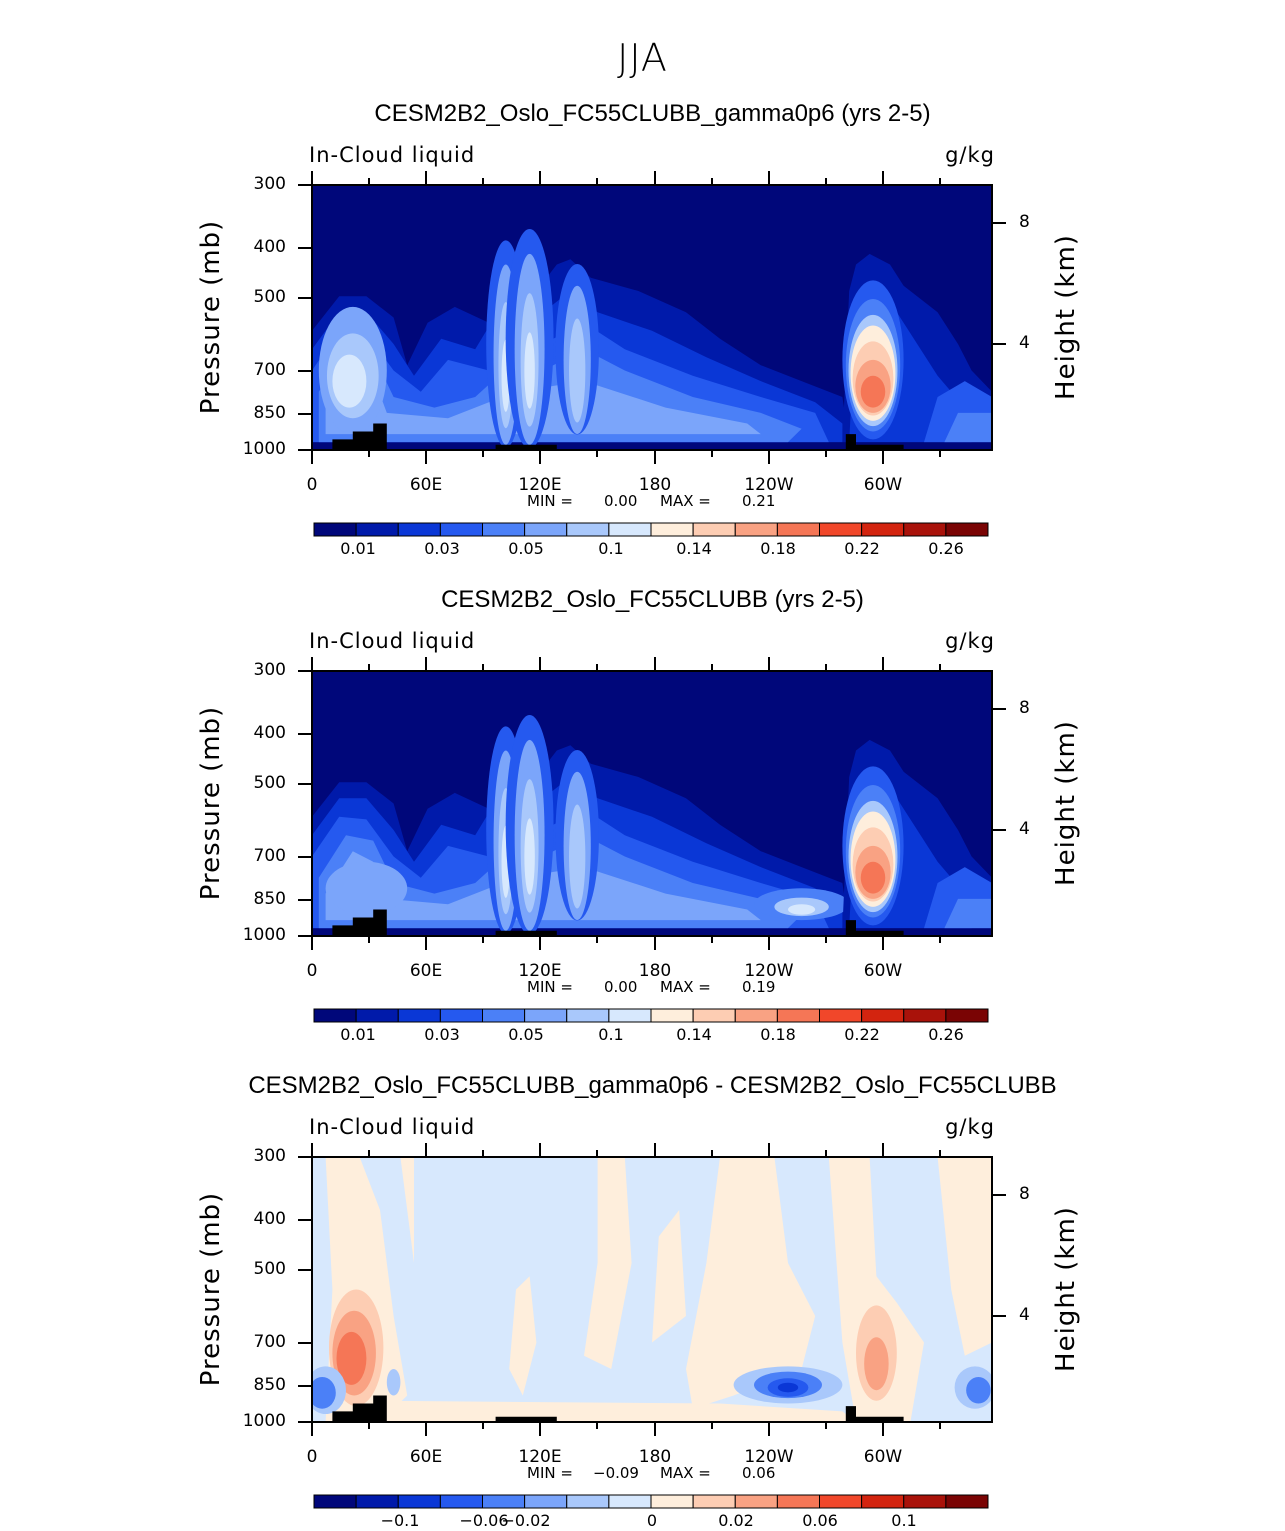 This screenshot has width=1285, height=1531. What do you see at coordinates (652, 599) in the screenshot?
I see `panel-2-title: CESM2B2_Oslo_FC55CLUBB (yrs 2-5)` at bounding box center [652, 599].